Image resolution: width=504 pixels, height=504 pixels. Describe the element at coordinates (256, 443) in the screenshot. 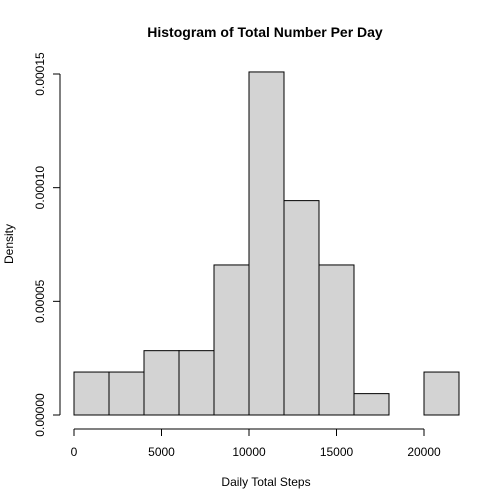

I see `x-axis: 0 5000 10000 15000 20000` at that location.